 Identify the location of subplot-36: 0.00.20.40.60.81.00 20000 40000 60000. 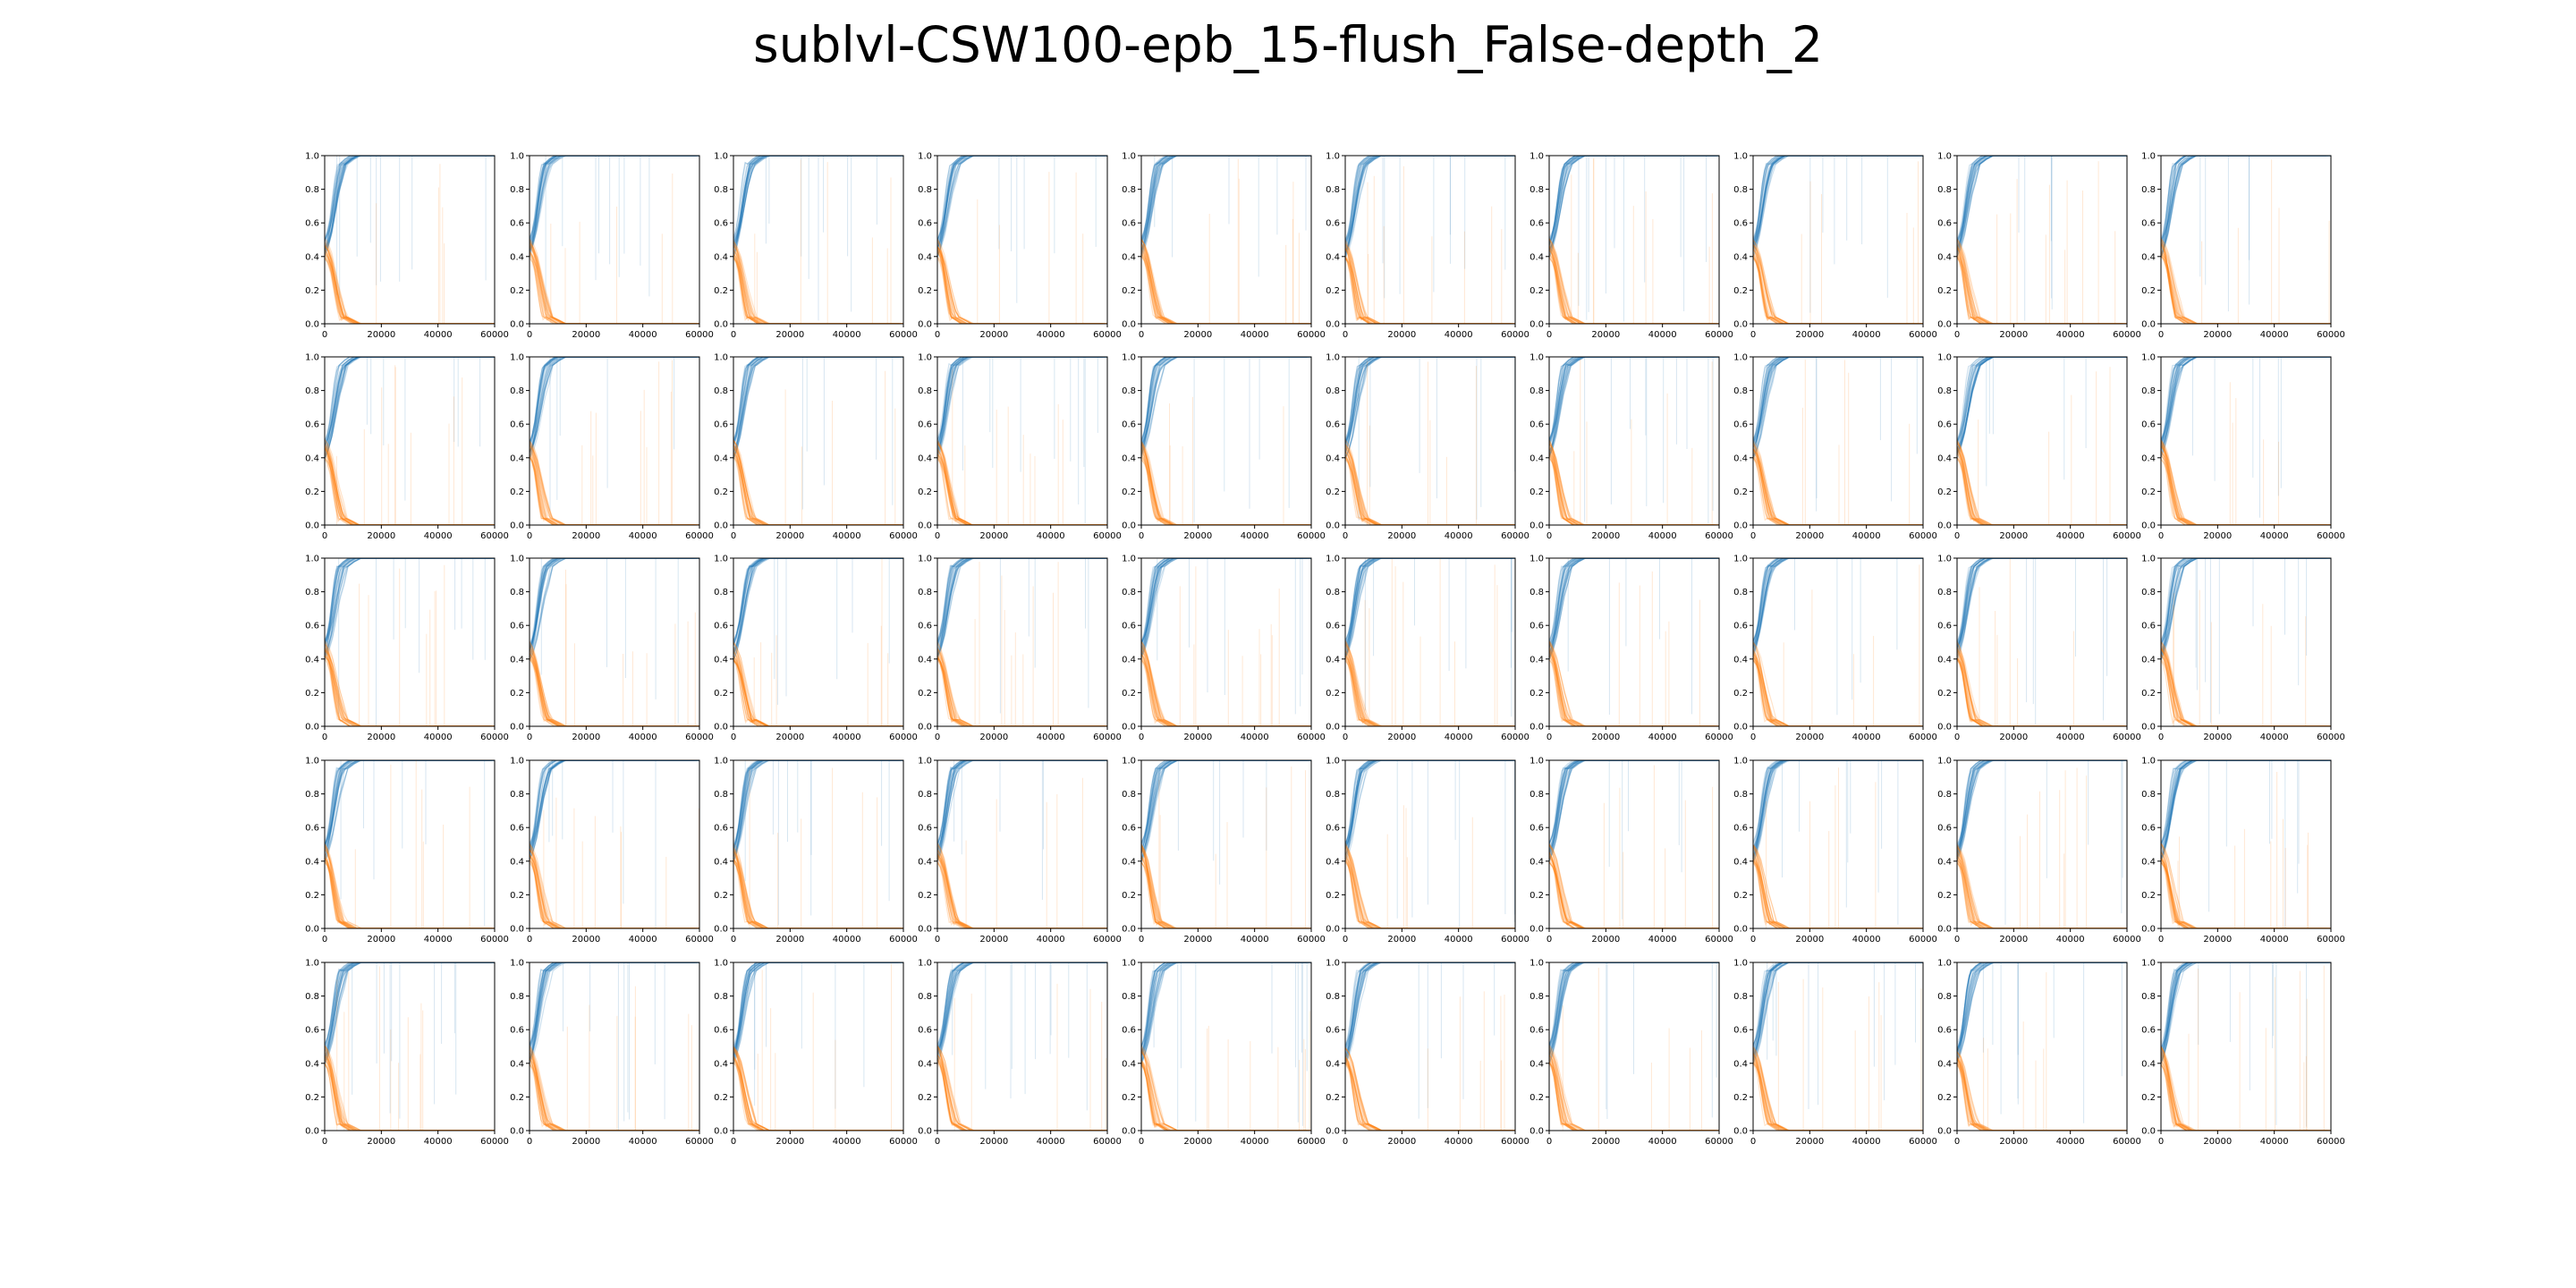
(1428, 851).